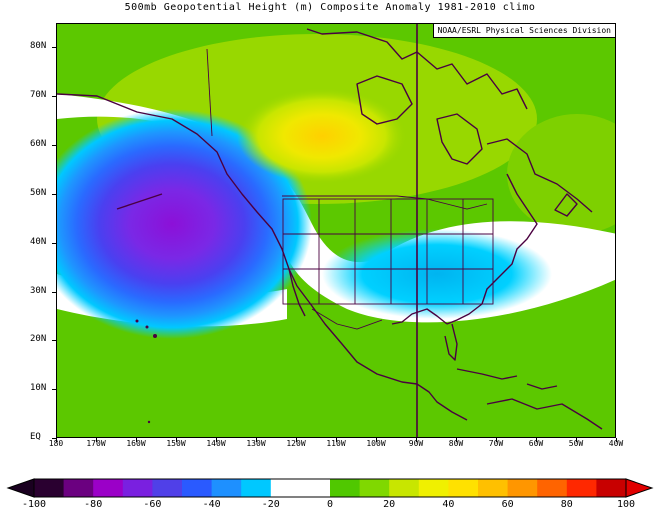 The image size is (660, 511). Describe the element at coordinates (448, 504) in the screenshot. I see `colorbar-label: 40` at that location.